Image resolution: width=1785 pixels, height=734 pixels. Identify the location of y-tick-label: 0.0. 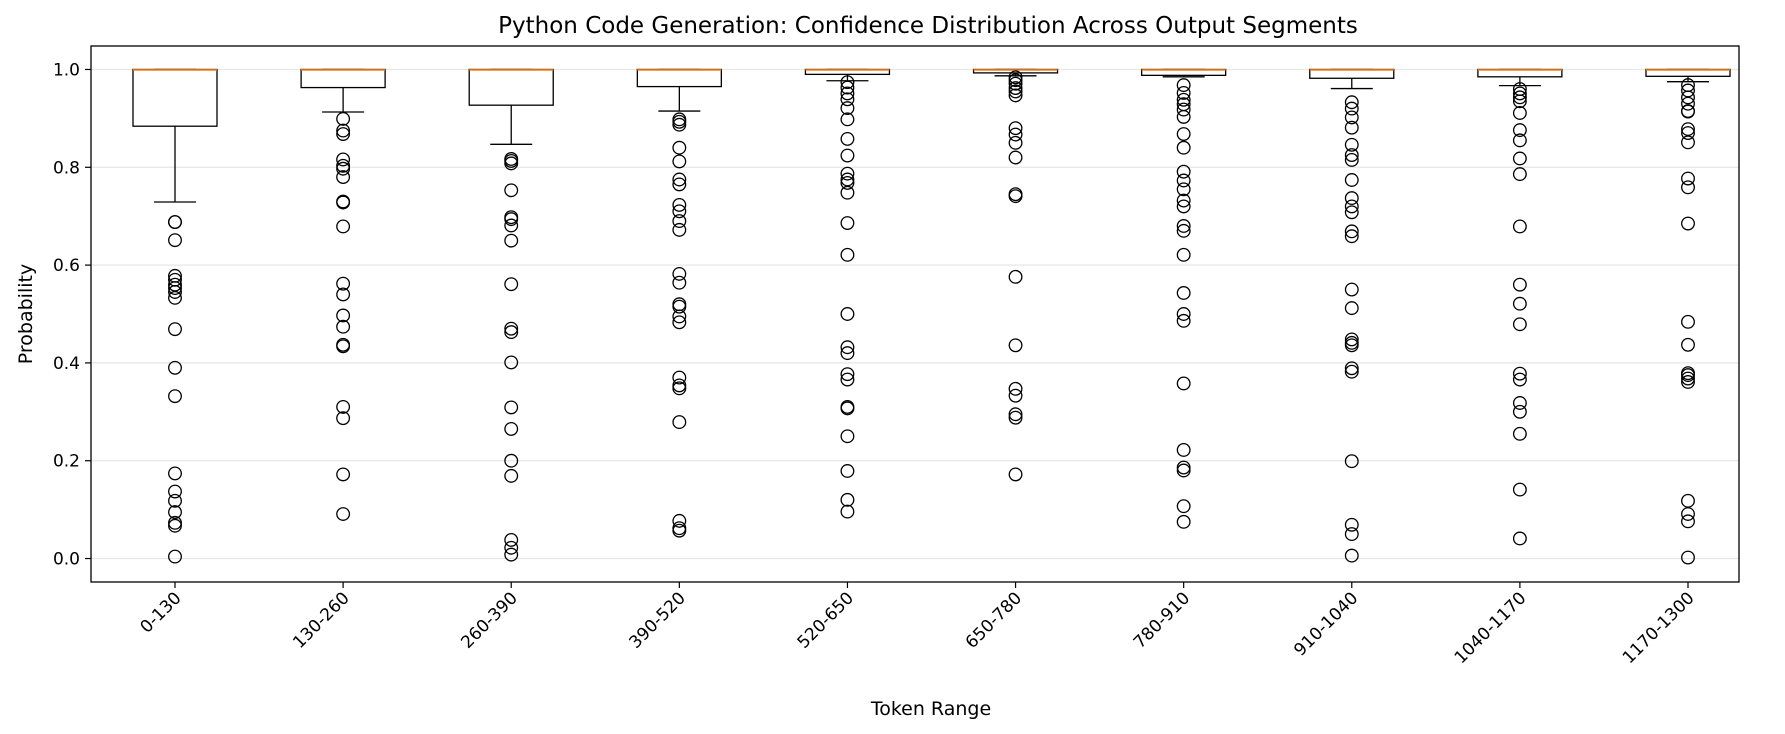
(66, 560).